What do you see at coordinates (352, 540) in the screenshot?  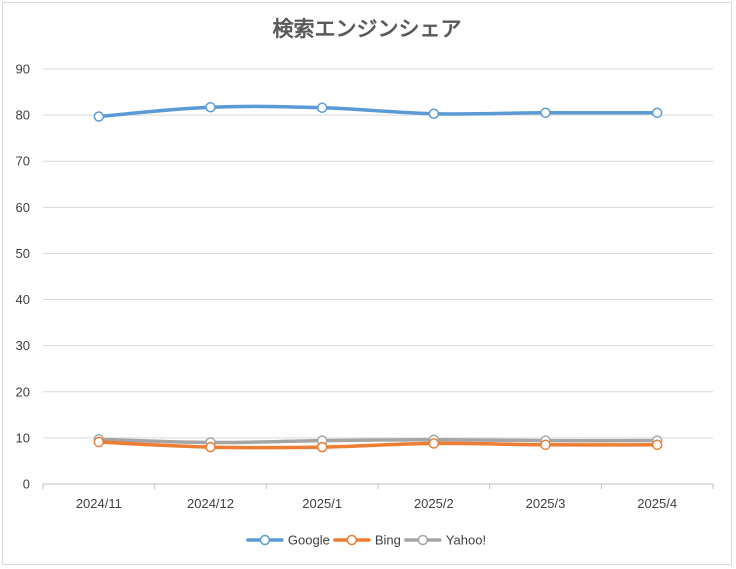 I see `legend-marker-bing` at bounding box center [352, 540].